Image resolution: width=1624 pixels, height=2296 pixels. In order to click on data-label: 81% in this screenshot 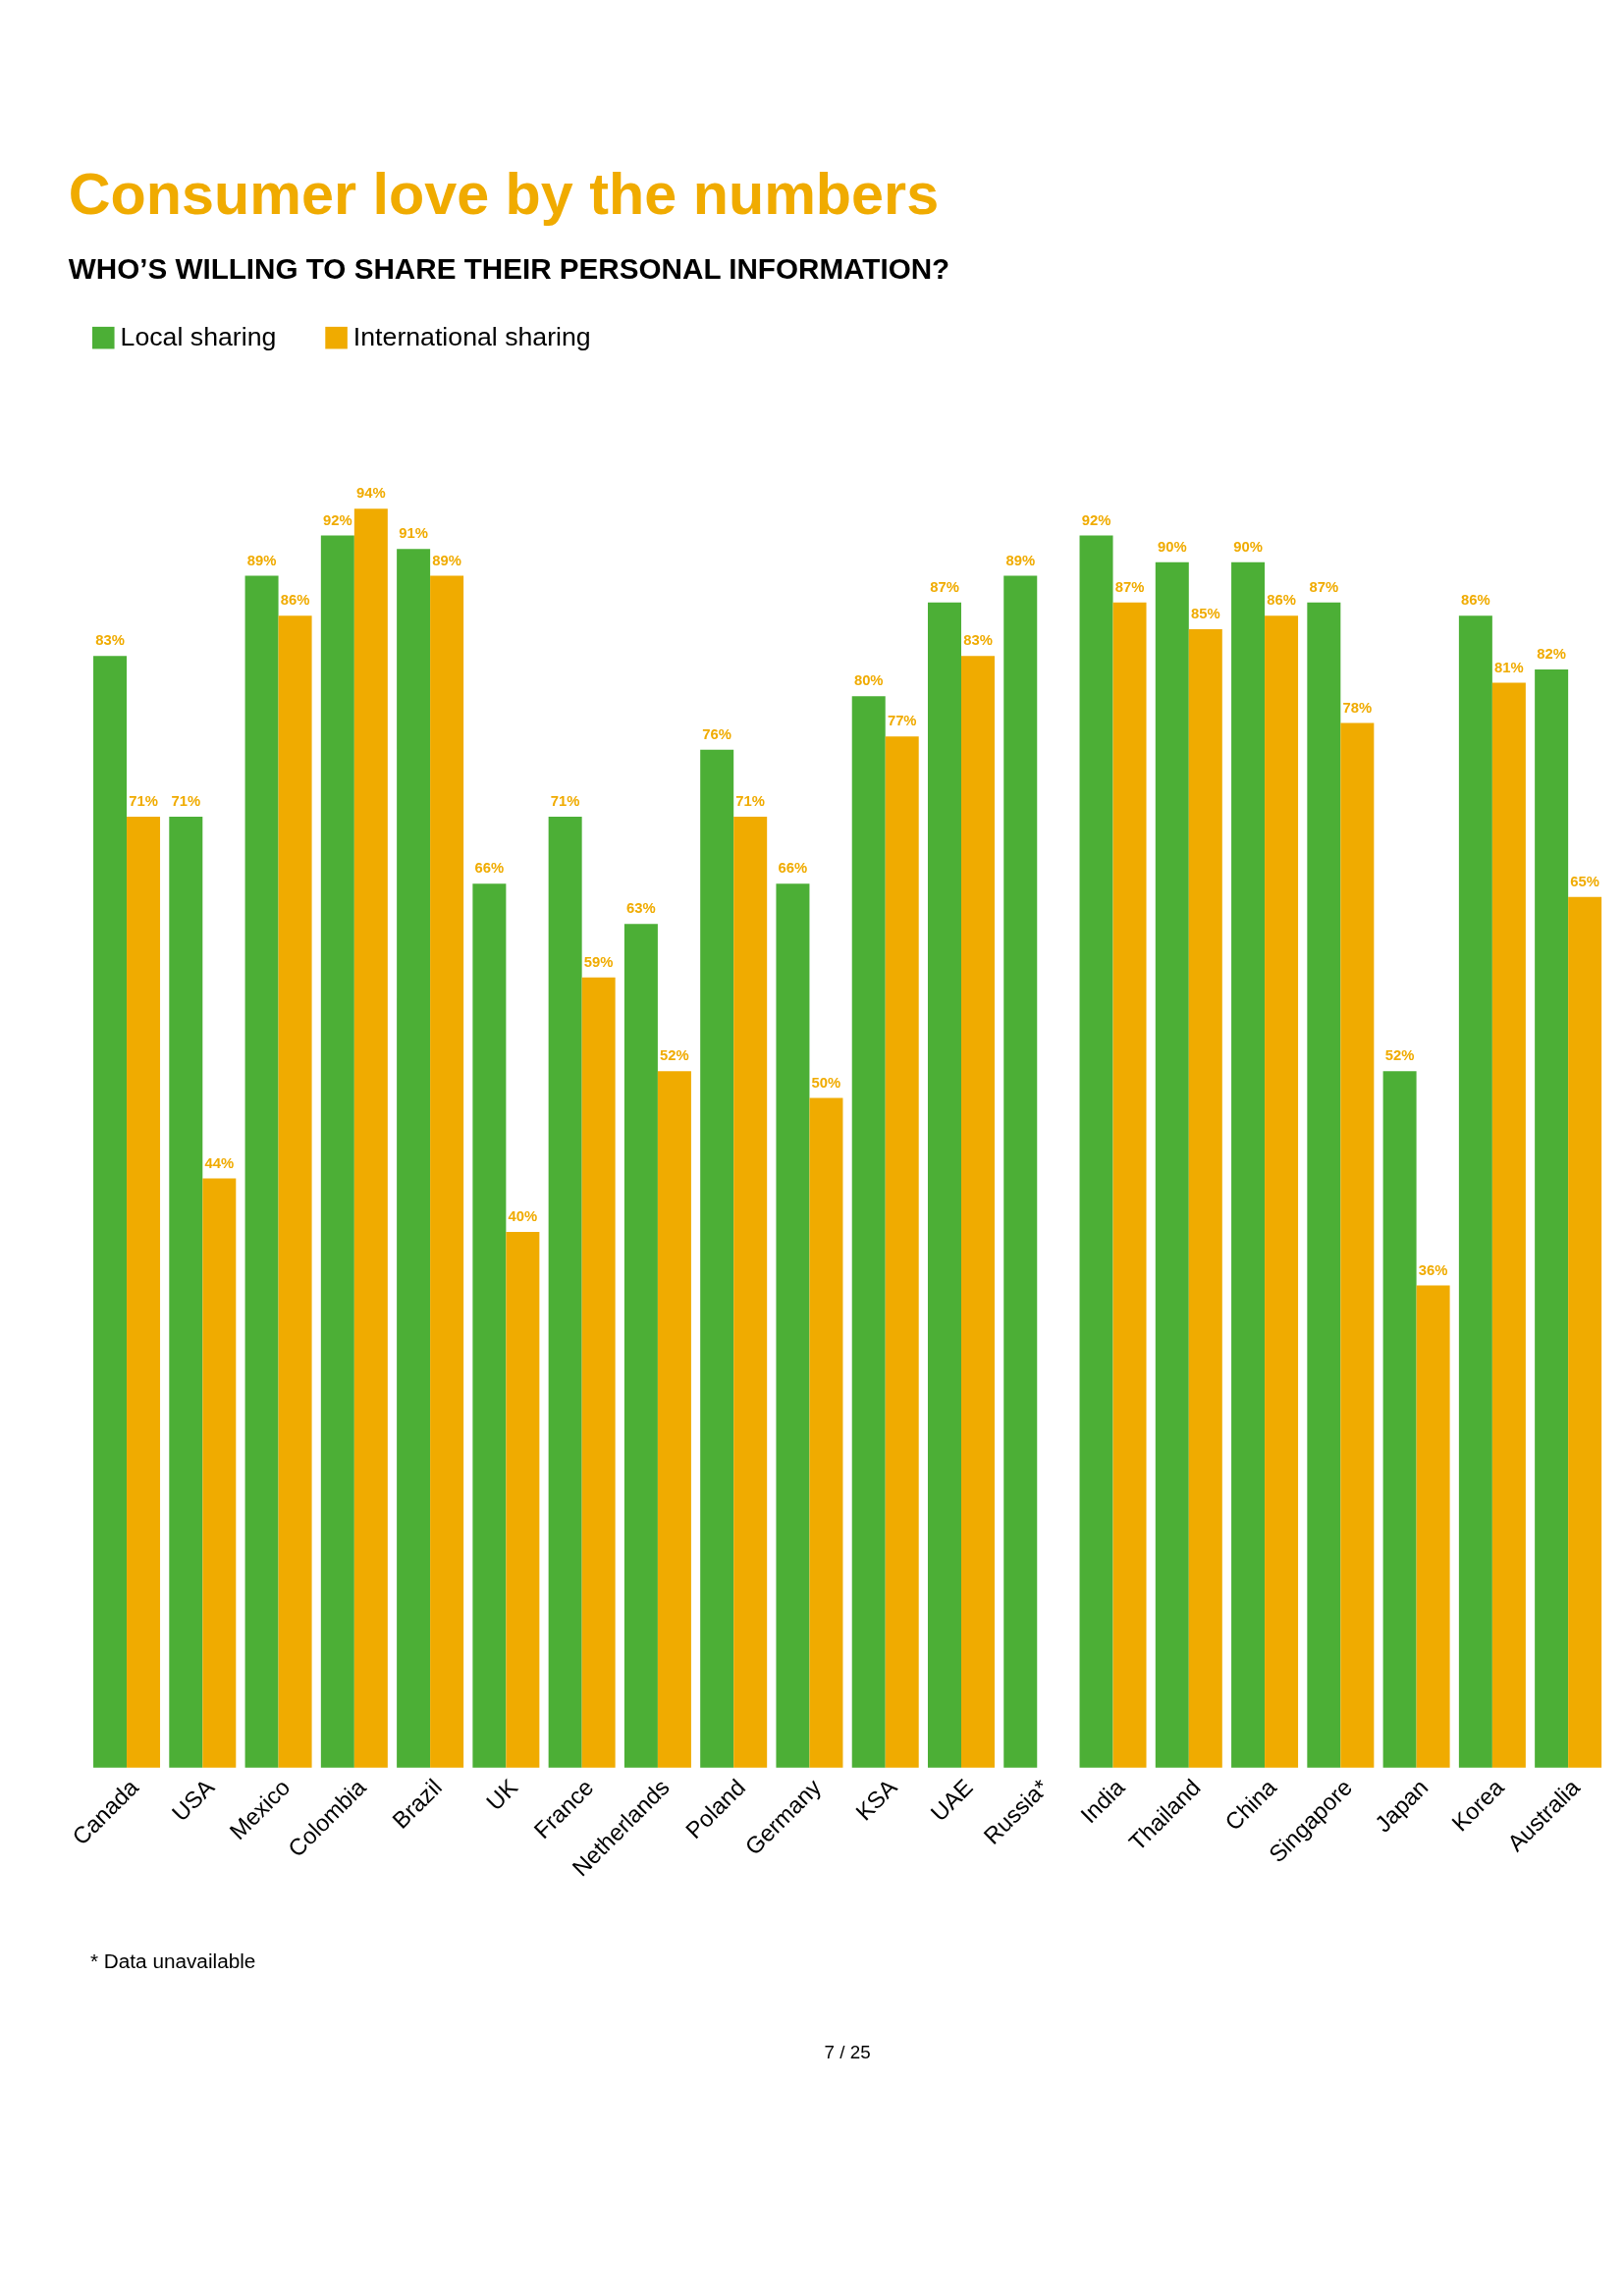, I will do `click(1509, 667)`.